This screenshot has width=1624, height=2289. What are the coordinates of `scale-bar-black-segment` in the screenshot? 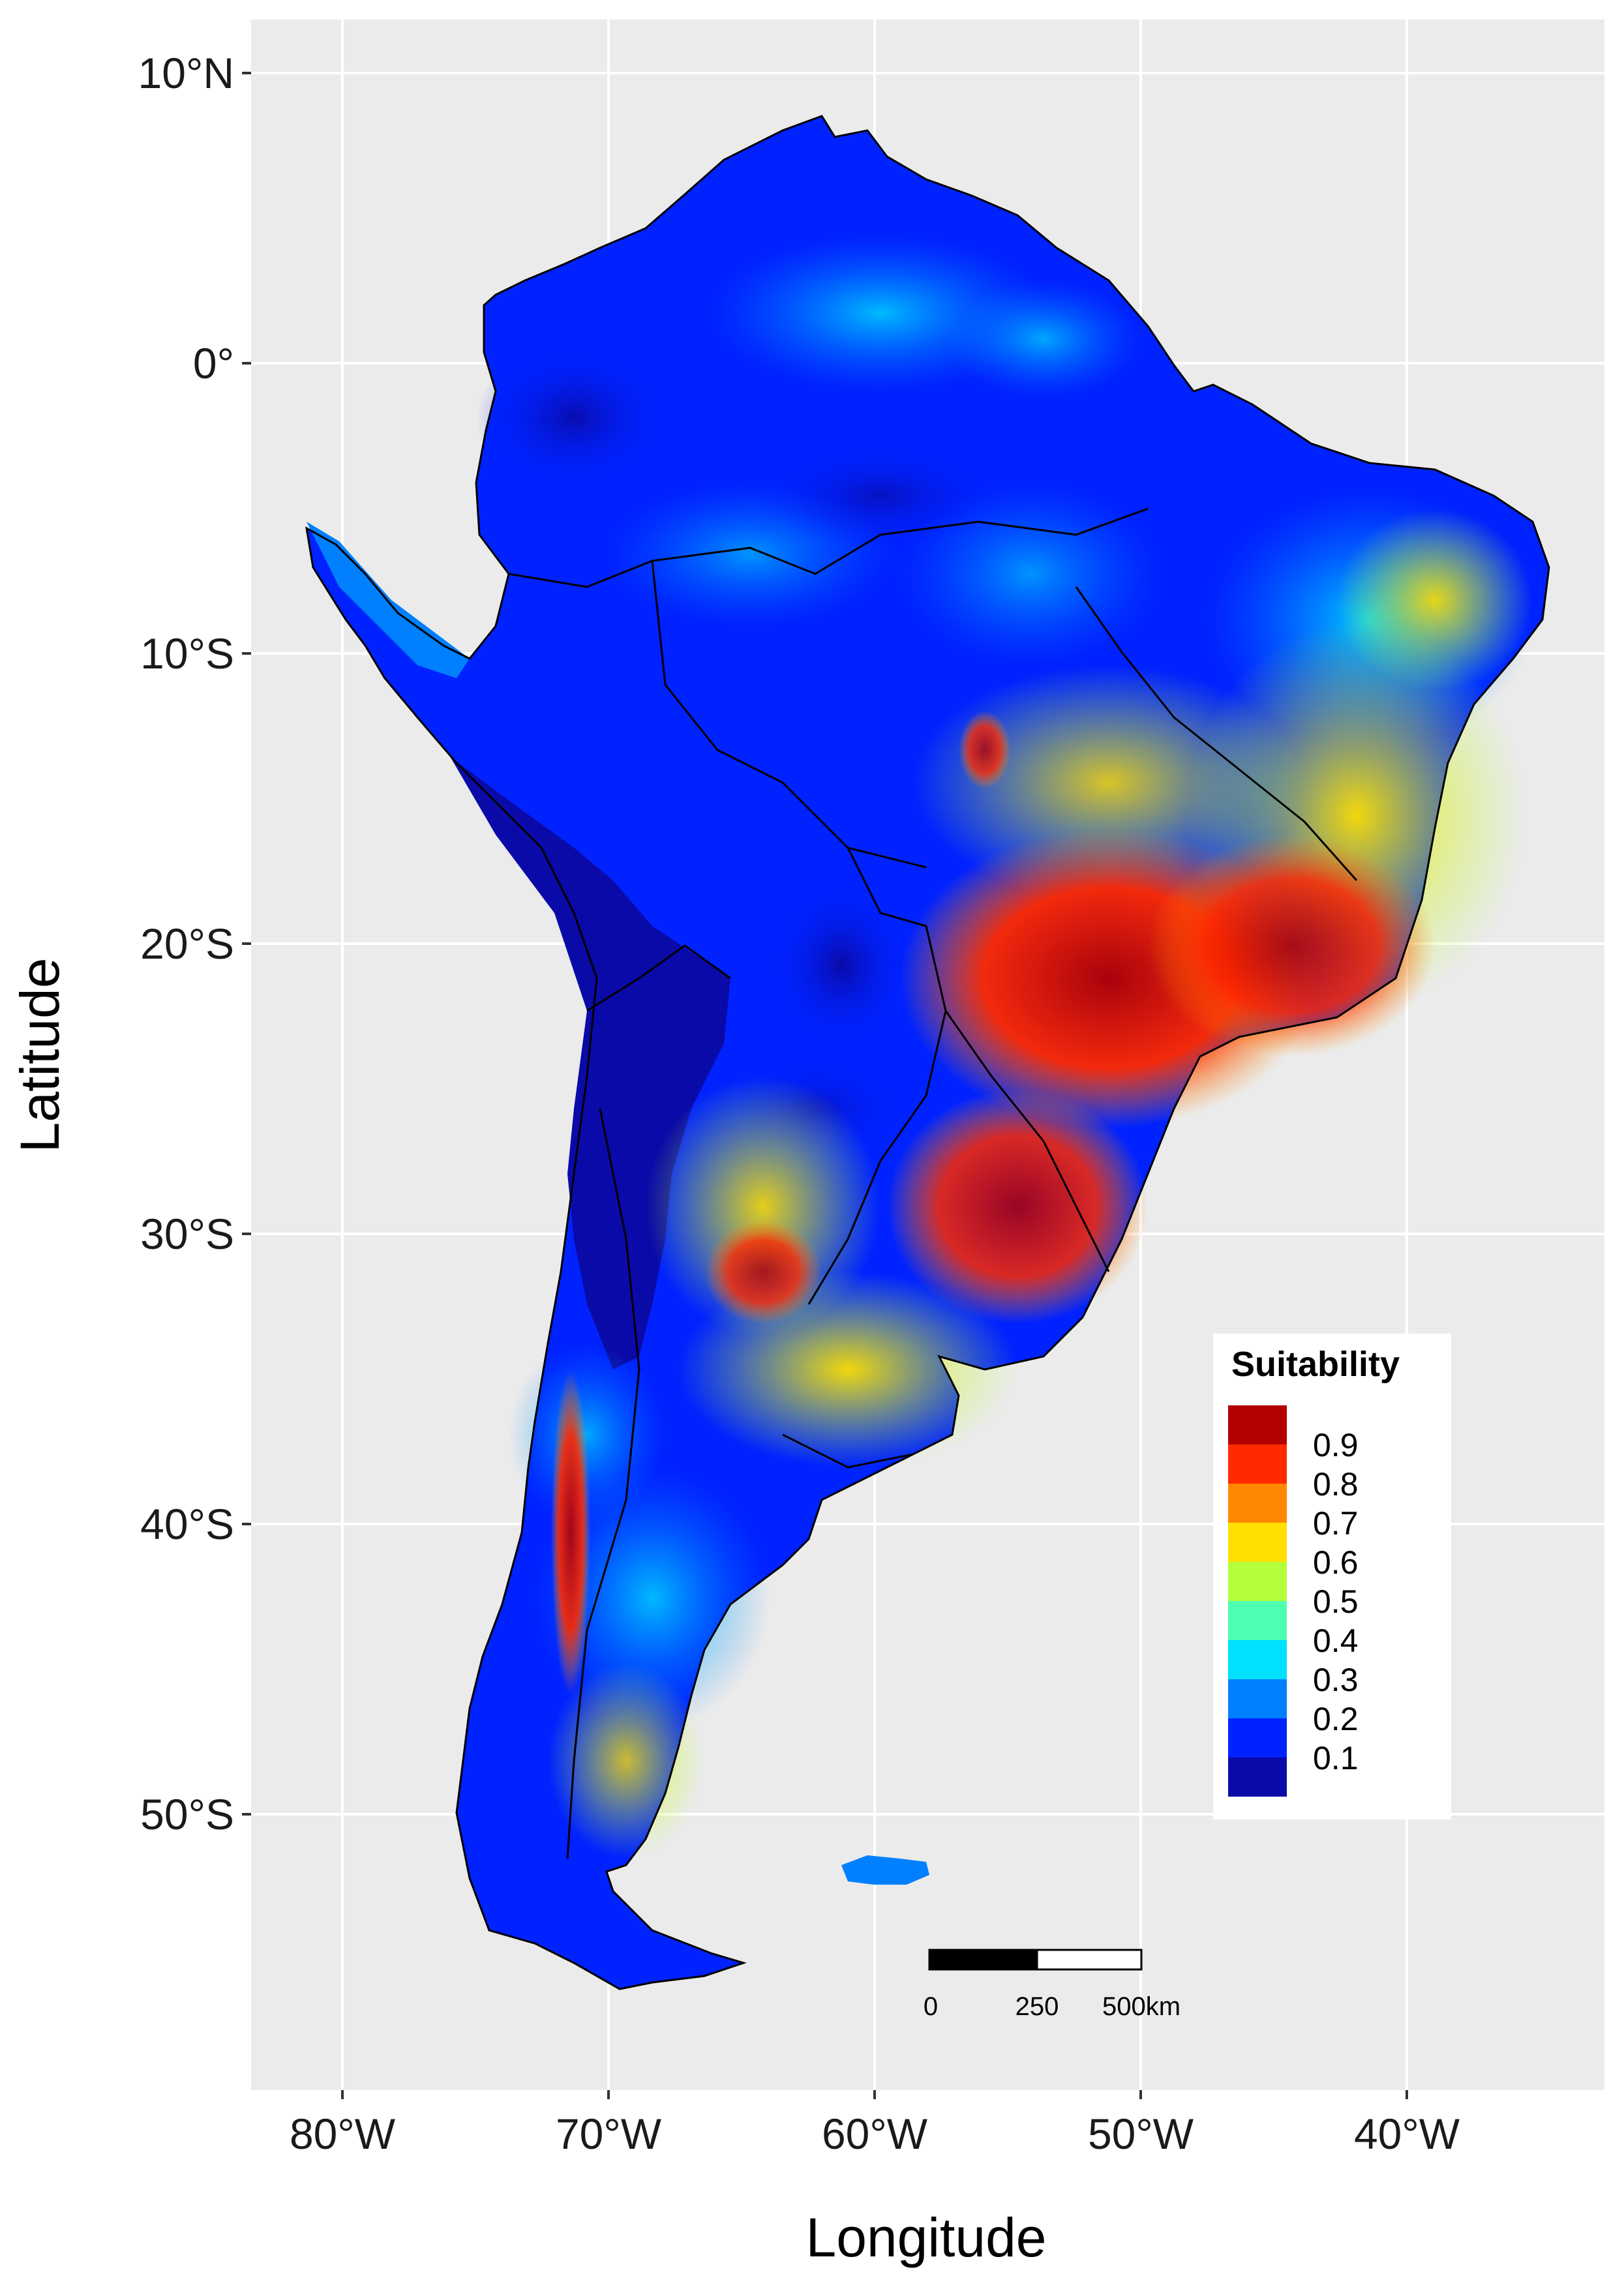 It's located at (983, 1960).